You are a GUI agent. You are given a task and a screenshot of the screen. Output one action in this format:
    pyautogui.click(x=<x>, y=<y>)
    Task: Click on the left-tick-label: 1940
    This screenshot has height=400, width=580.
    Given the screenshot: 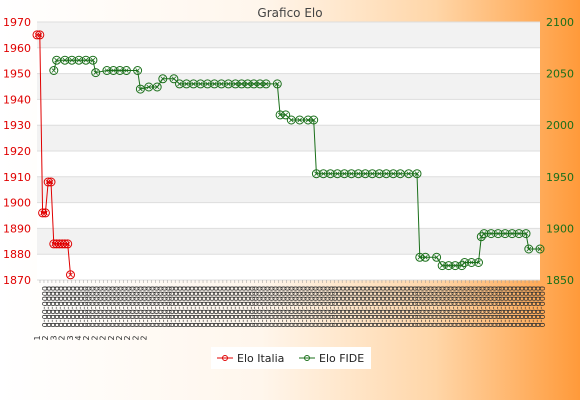 What is the action you would take?
    pyautogui.click(x=17, y=99)
    